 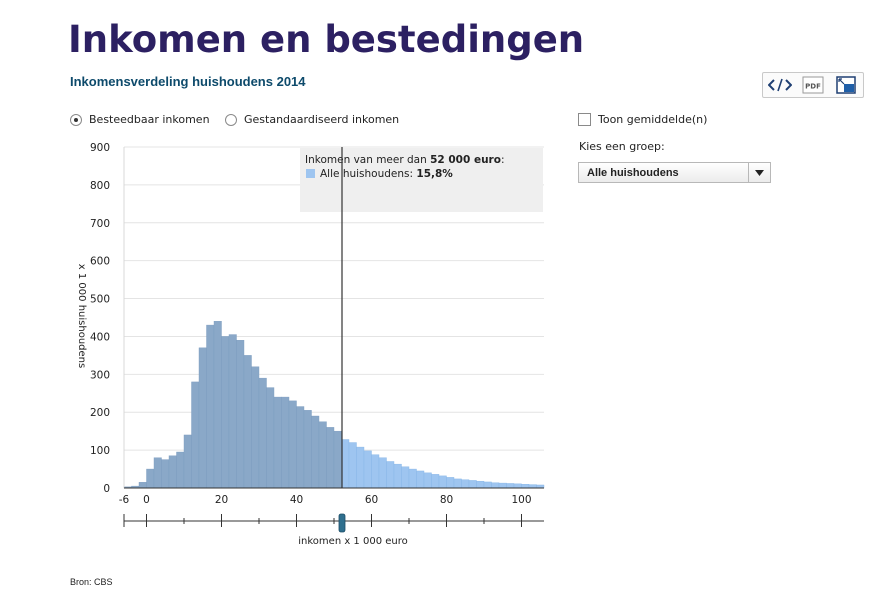 I want to click on x-tick-label: 60, so click(x=371, y=500).